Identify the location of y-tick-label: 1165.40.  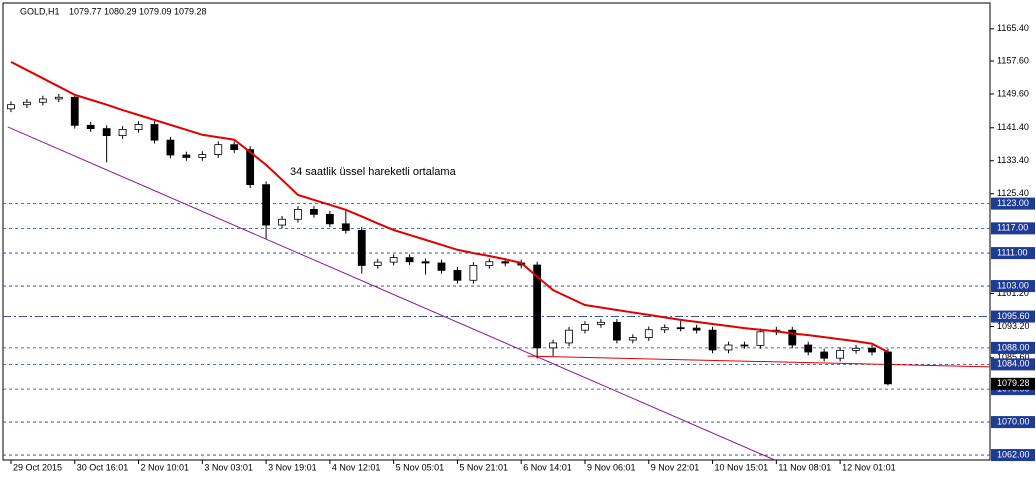
(1013, 28).